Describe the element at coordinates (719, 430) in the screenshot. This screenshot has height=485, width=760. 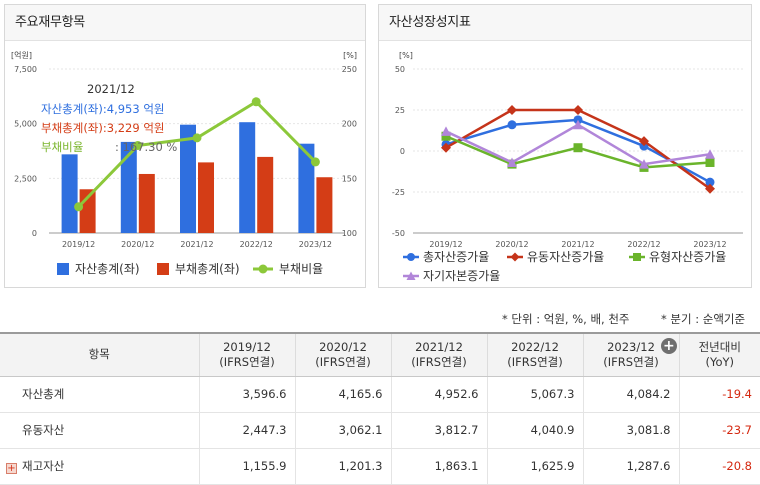
I see `cell-yoy: -23.7` at that location.